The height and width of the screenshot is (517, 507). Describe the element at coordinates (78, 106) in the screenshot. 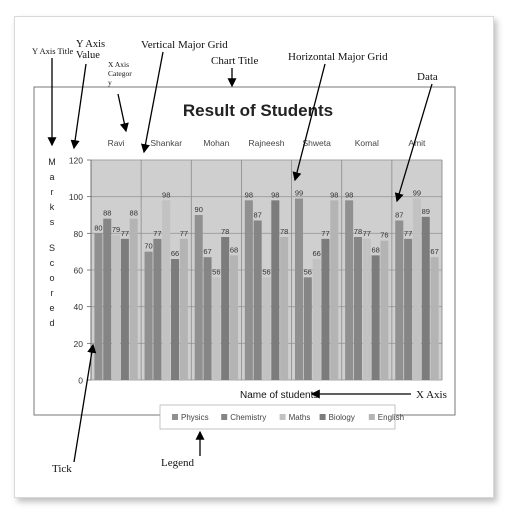

I see `arrow-y-axis-value` at that location.